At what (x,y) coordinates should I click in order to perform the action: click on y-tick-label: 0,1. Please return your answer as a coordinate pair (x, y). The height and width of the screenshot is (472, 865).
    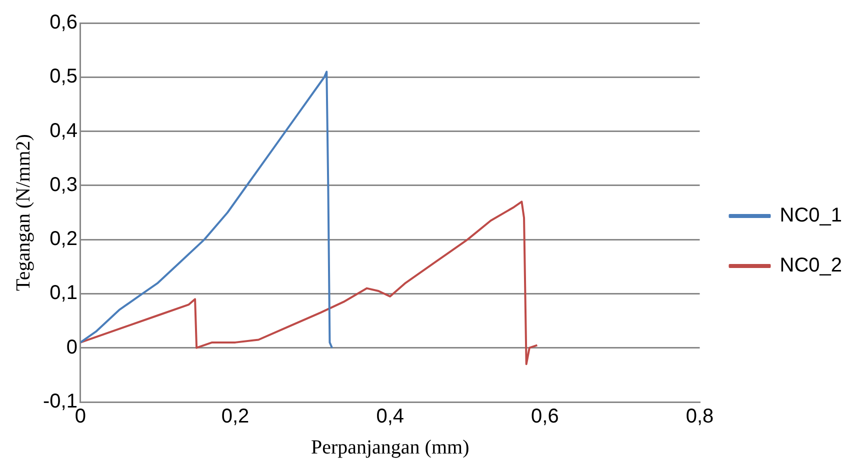
    Looking at the image, I should click on (64, 293).